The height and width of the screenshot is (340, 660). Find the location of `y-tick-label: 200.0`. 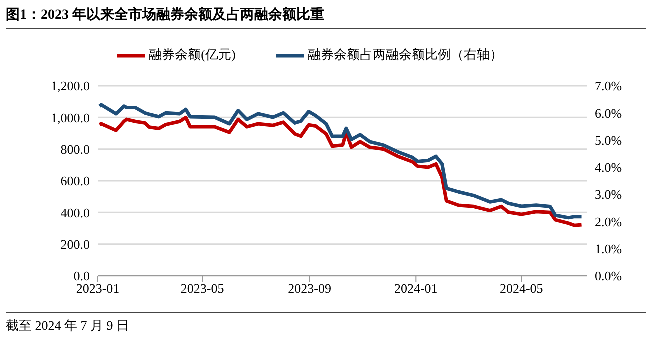

y-tick-label: 200.0 is located at coordinates (75, 244).